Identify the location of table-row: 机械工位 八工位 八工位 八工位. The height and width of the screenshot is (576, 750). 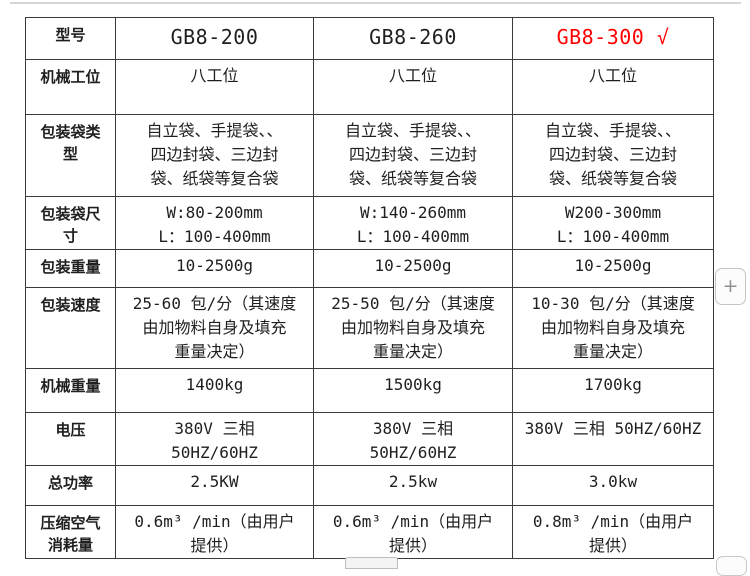
(369, 87).